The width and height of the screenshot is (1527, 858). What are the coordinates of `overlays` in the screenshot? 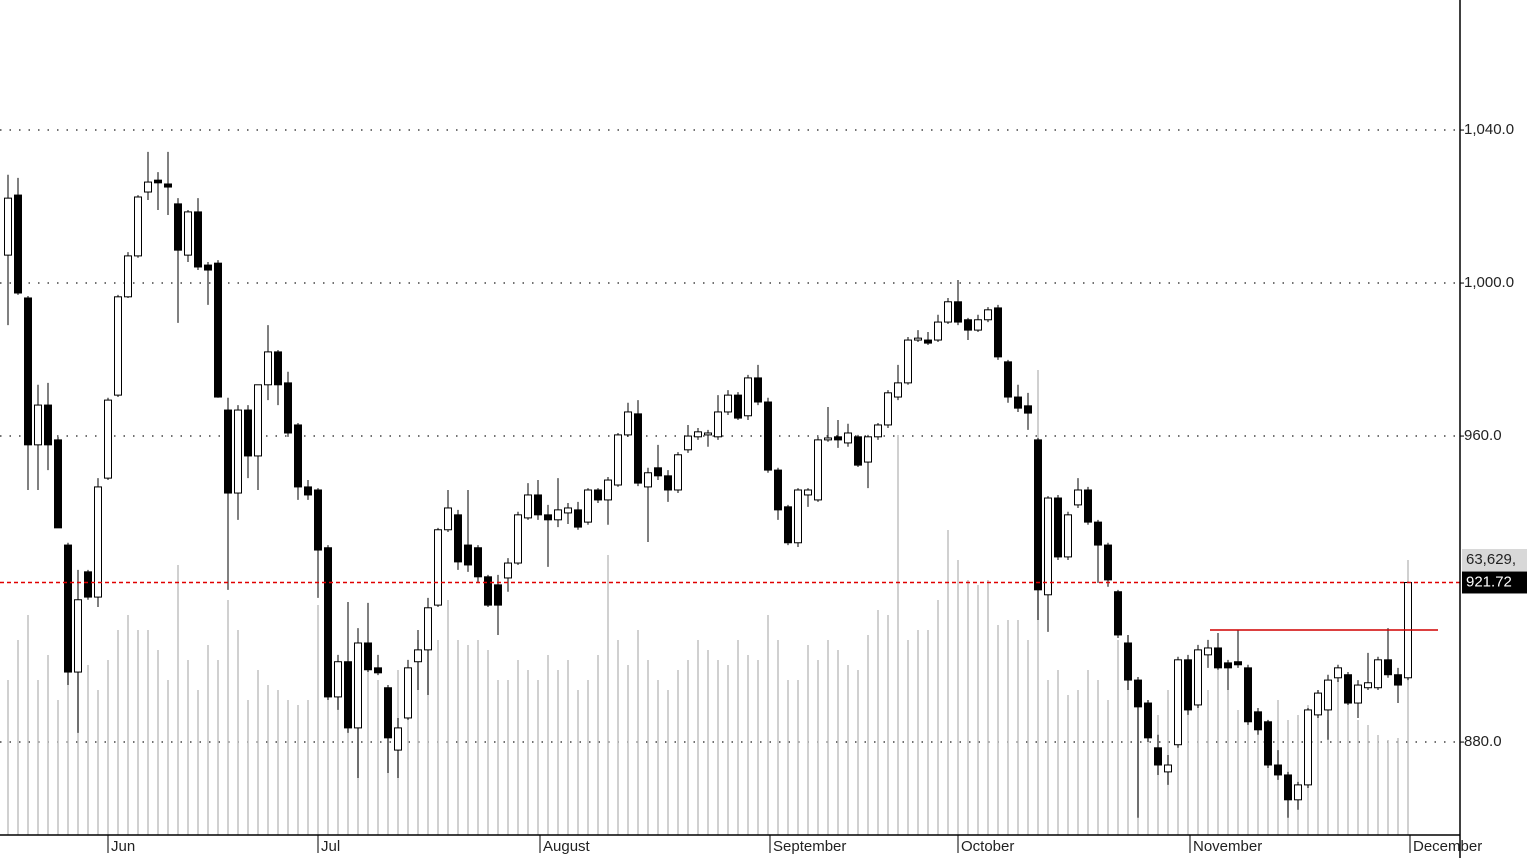 It's located at (730, 606).